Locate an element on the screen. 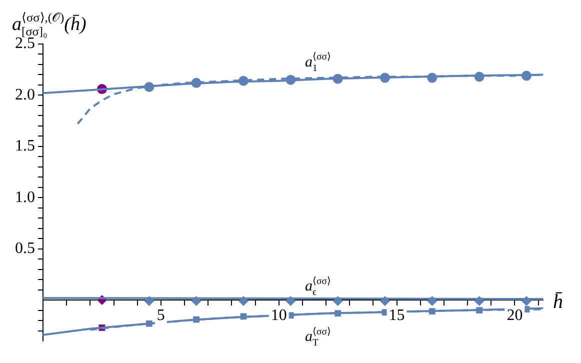  y-tick-label: 2.0 is located at coordinates (25, 95).